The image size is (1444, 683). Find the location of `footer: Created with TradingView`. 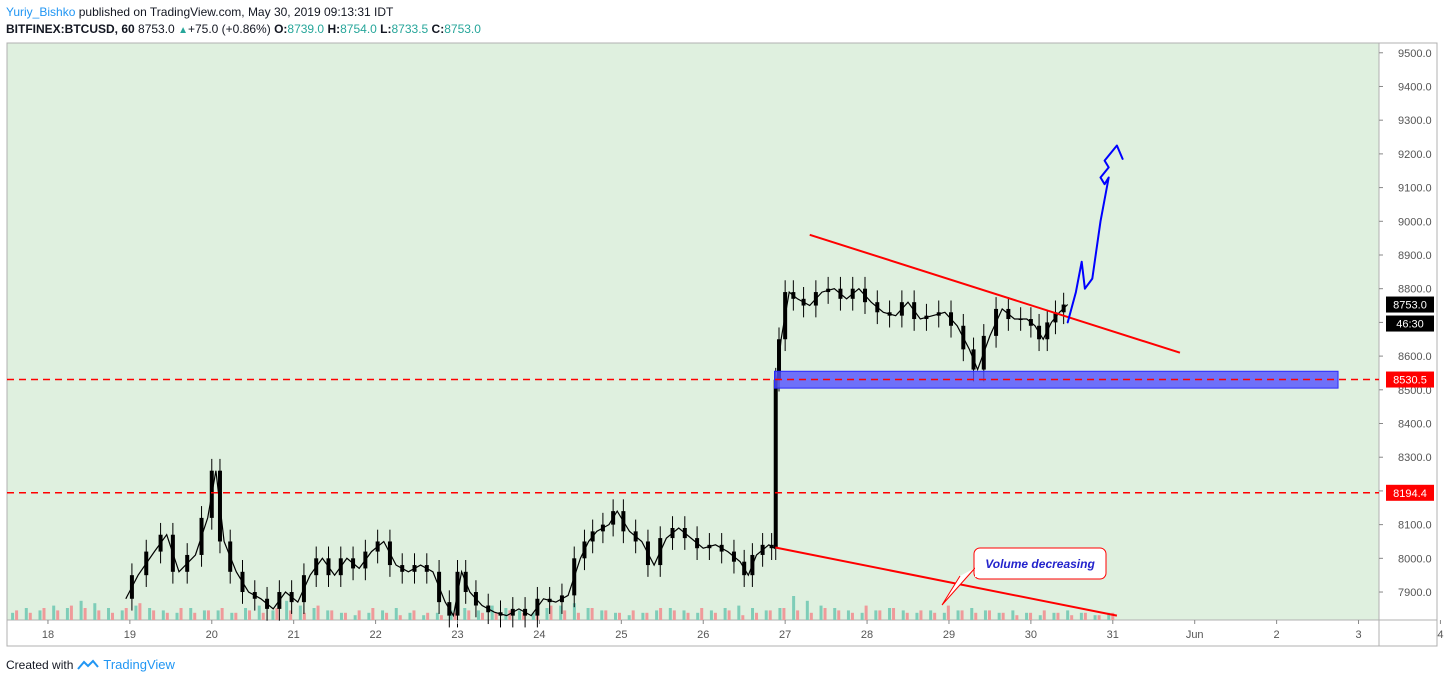

footer: Created with TradingView is located at coordinates (90, 664).